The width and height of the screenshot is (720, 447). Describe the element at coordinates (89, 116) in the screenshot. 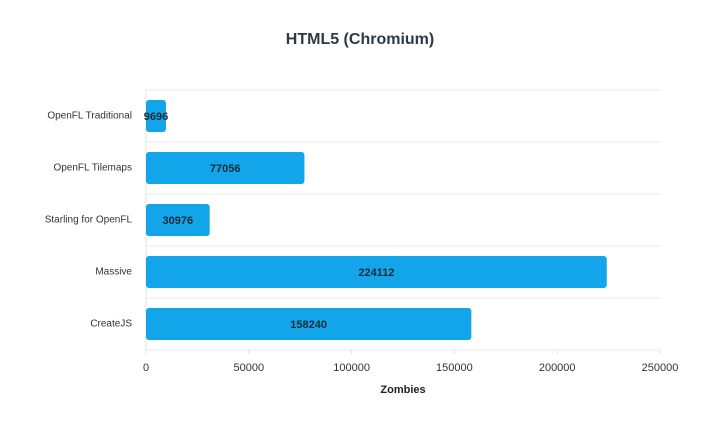

I see `y-tick-label: OpenFL Traditional` at that location.